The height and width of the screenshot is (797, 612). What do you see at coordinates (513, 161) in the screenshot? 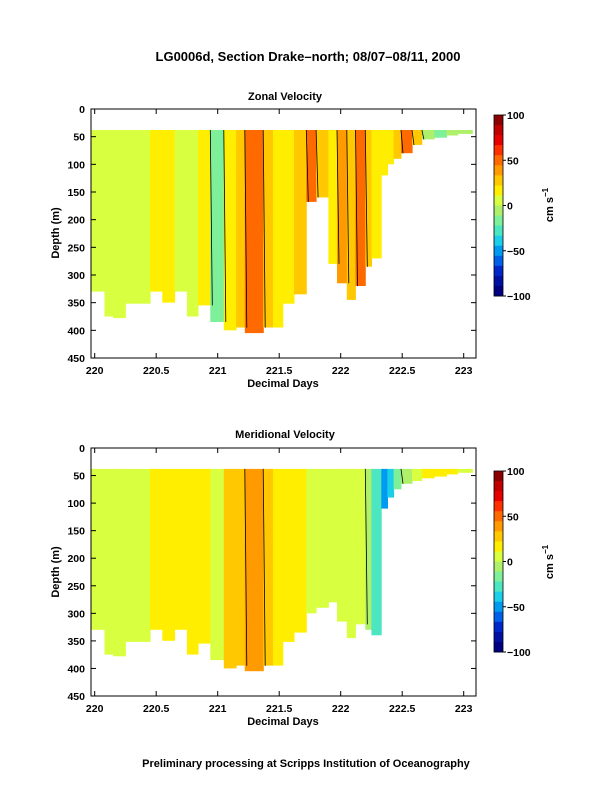
I see `zonal-colorbar-tick-label-1: 50` at bounding box center [513, 161].